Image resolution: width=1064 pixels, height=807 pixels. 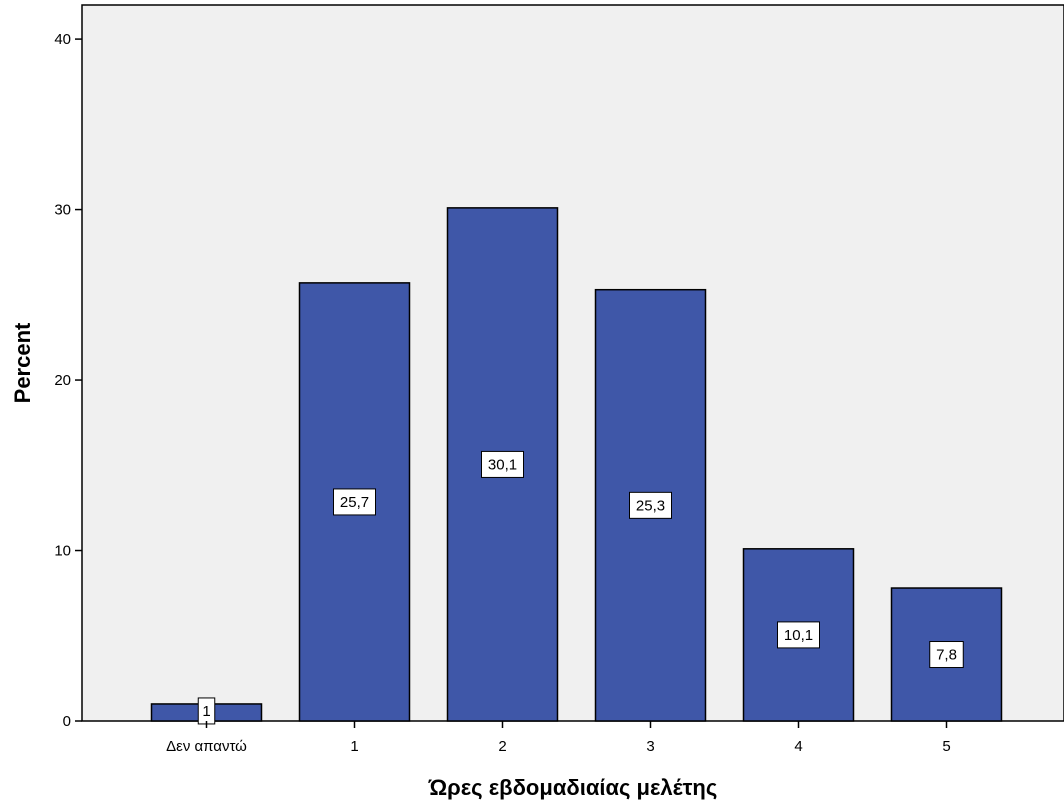 I want to click on data-label: 10,1, so click(x=798, y=635).